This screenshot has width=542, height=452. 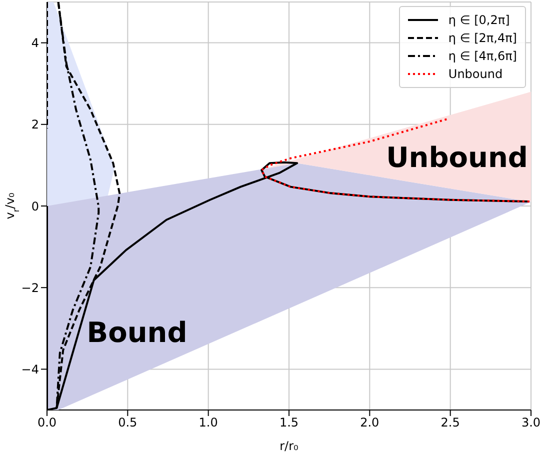 What do you see at coordinates (35, 125) in the screenshot?
I see `y-tick-label: 2` at bounding box center [35, 125].